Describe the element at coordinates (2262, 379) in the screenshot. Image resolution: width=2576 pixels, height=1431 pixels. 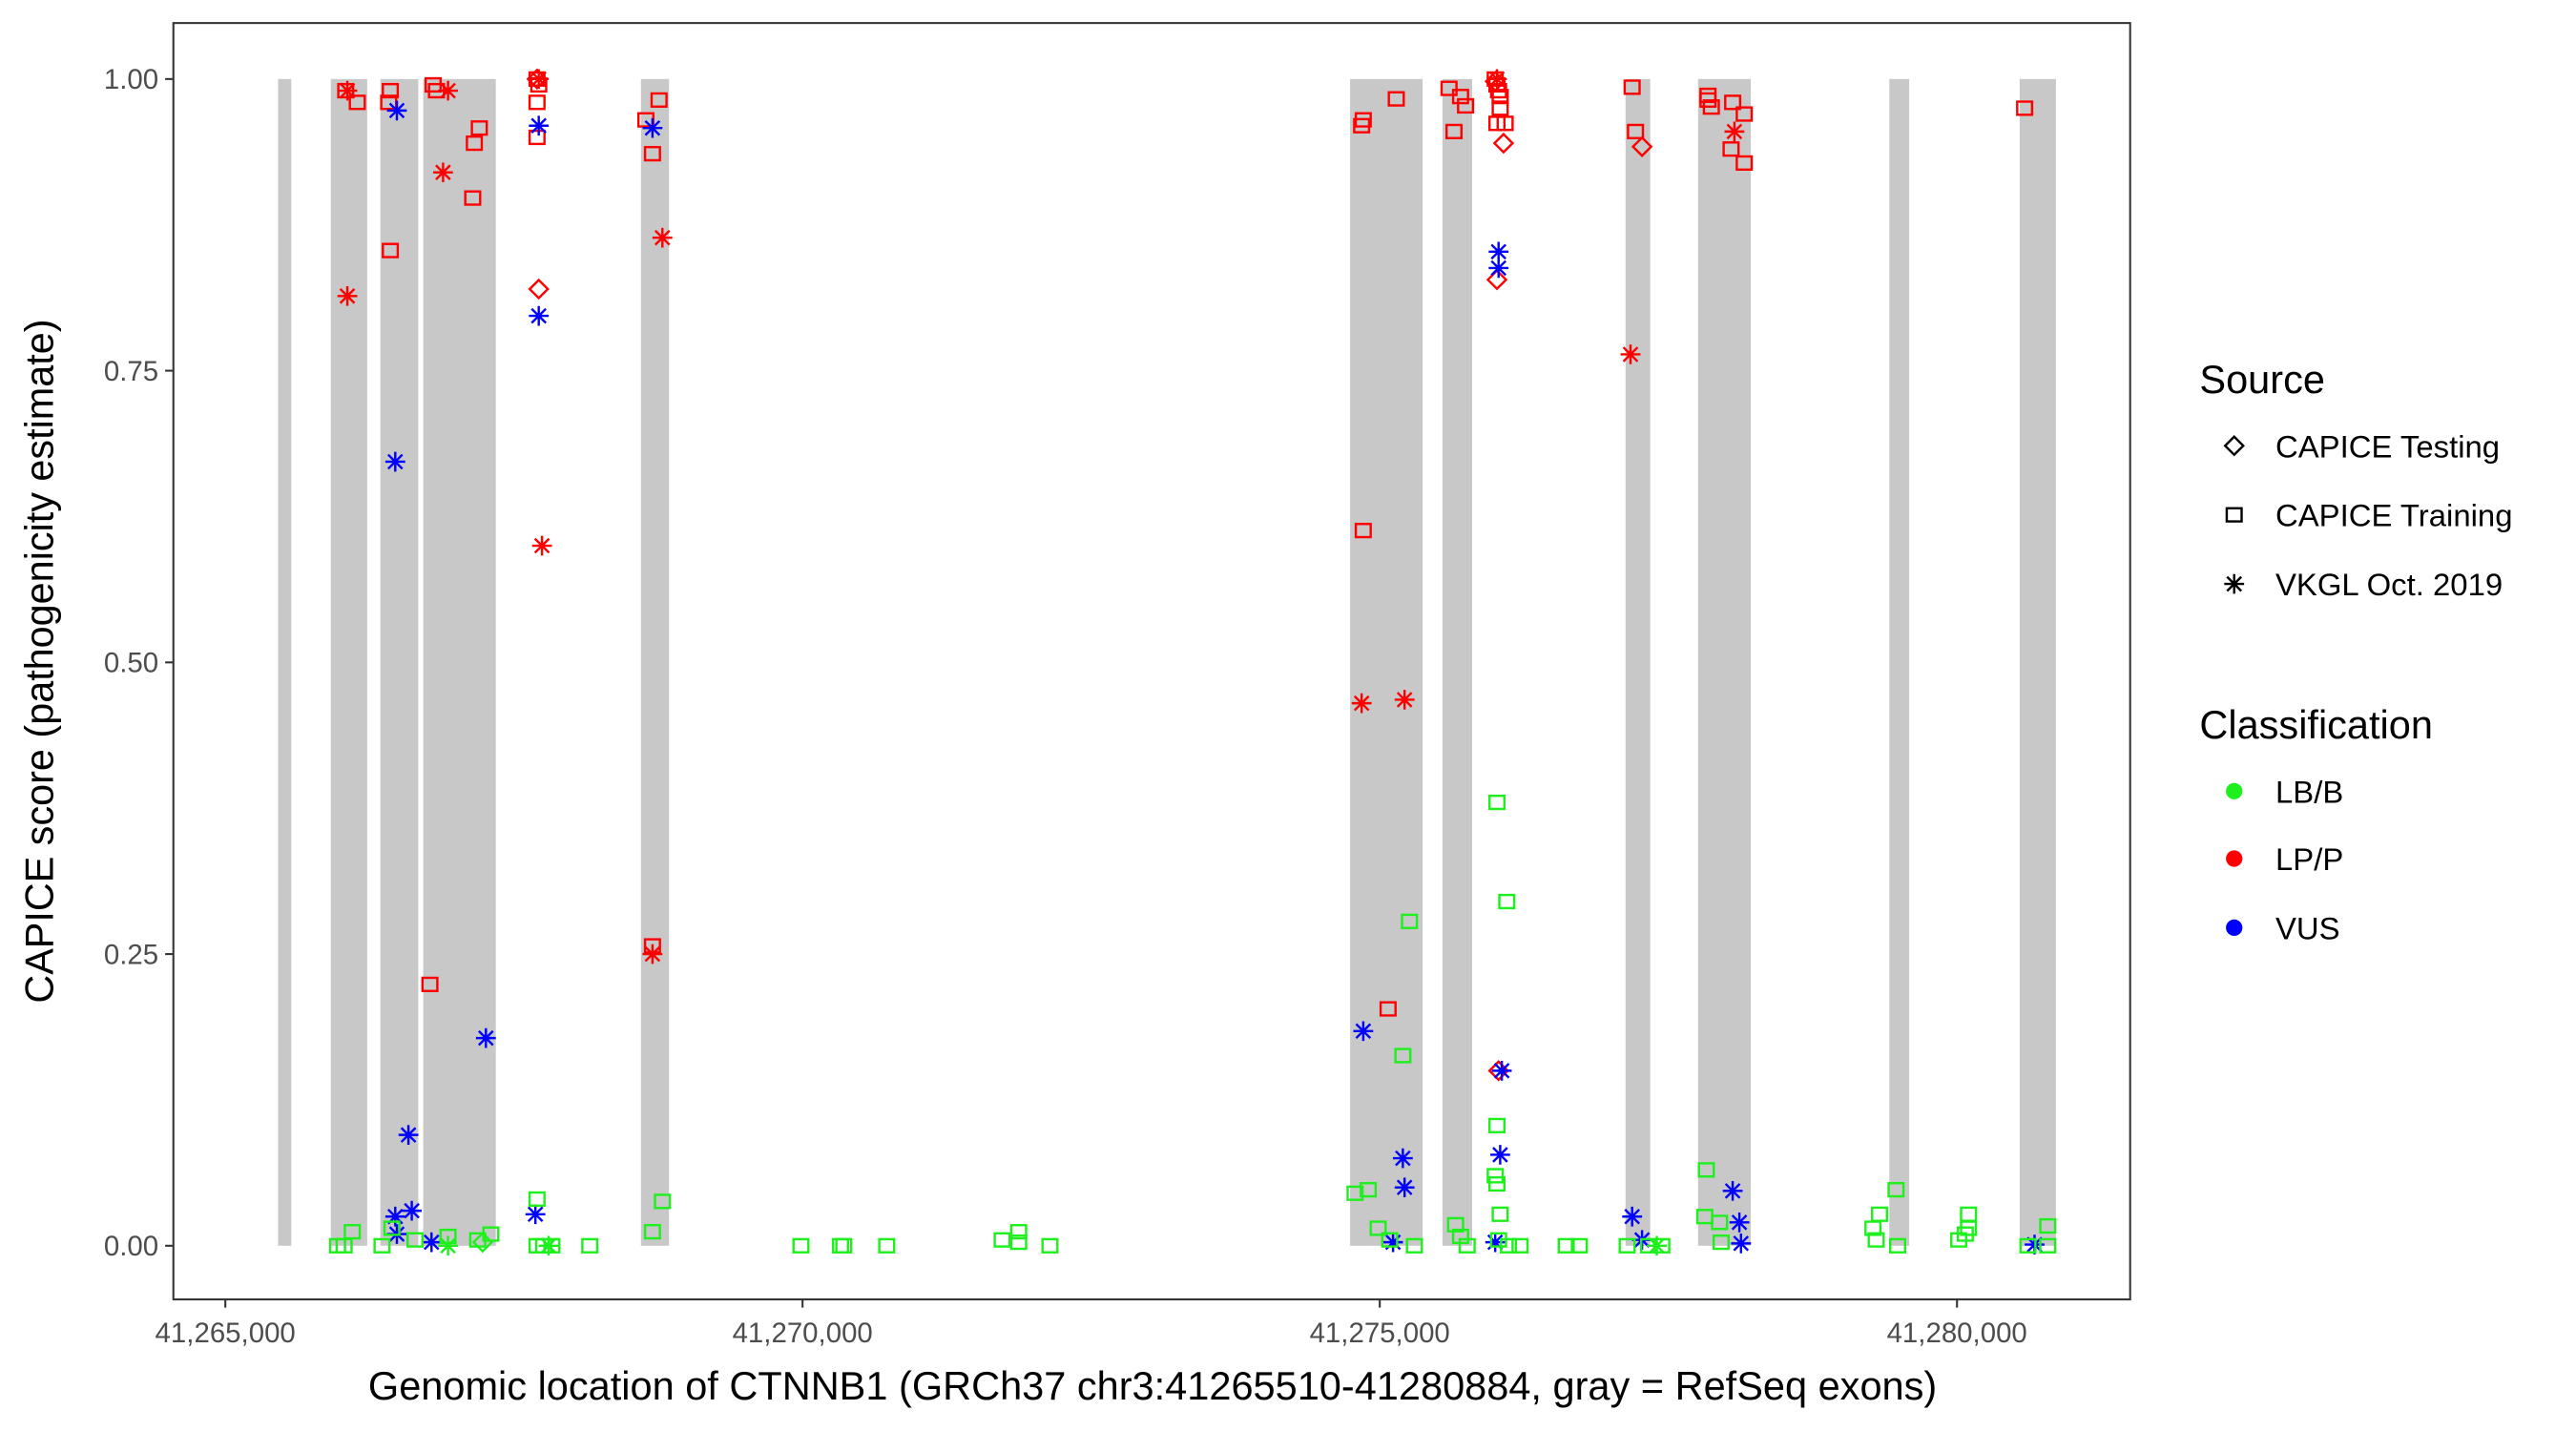
I see `legend-source-title: Source` at that location.